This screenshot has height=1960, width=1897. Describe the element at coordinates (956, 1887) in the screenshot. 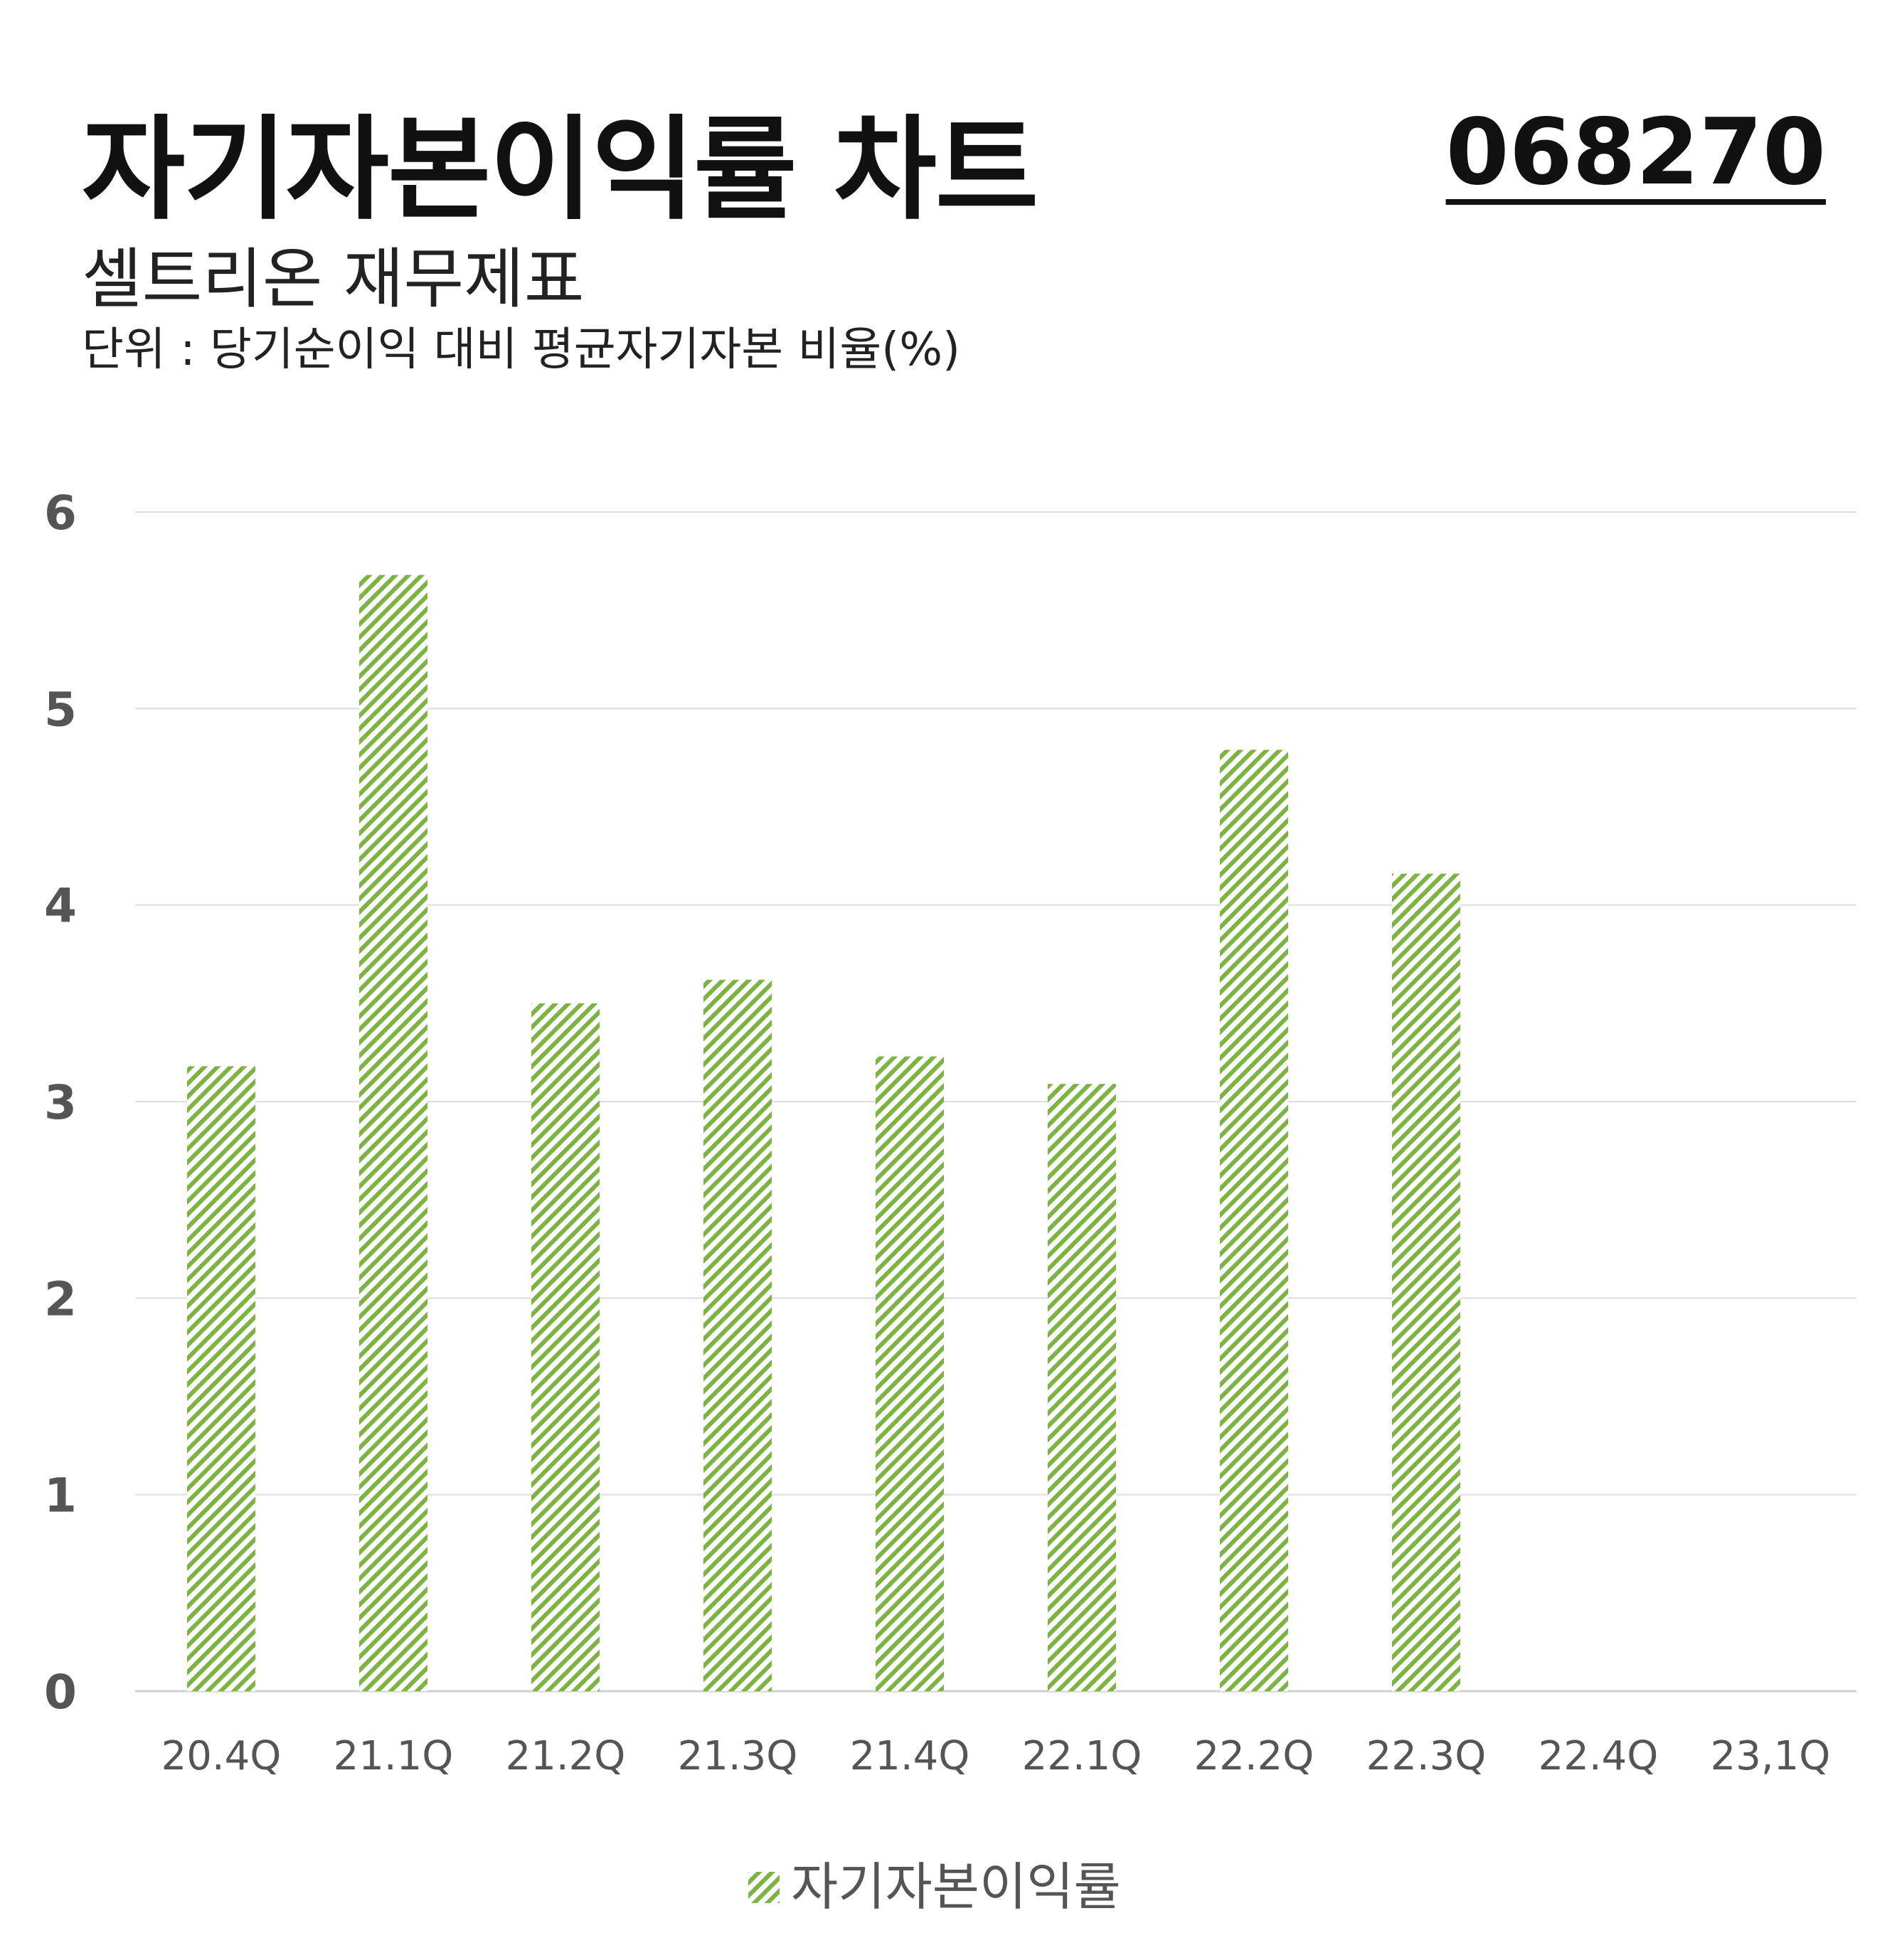

I see `legend-label: 자기자본이익률` at that location.